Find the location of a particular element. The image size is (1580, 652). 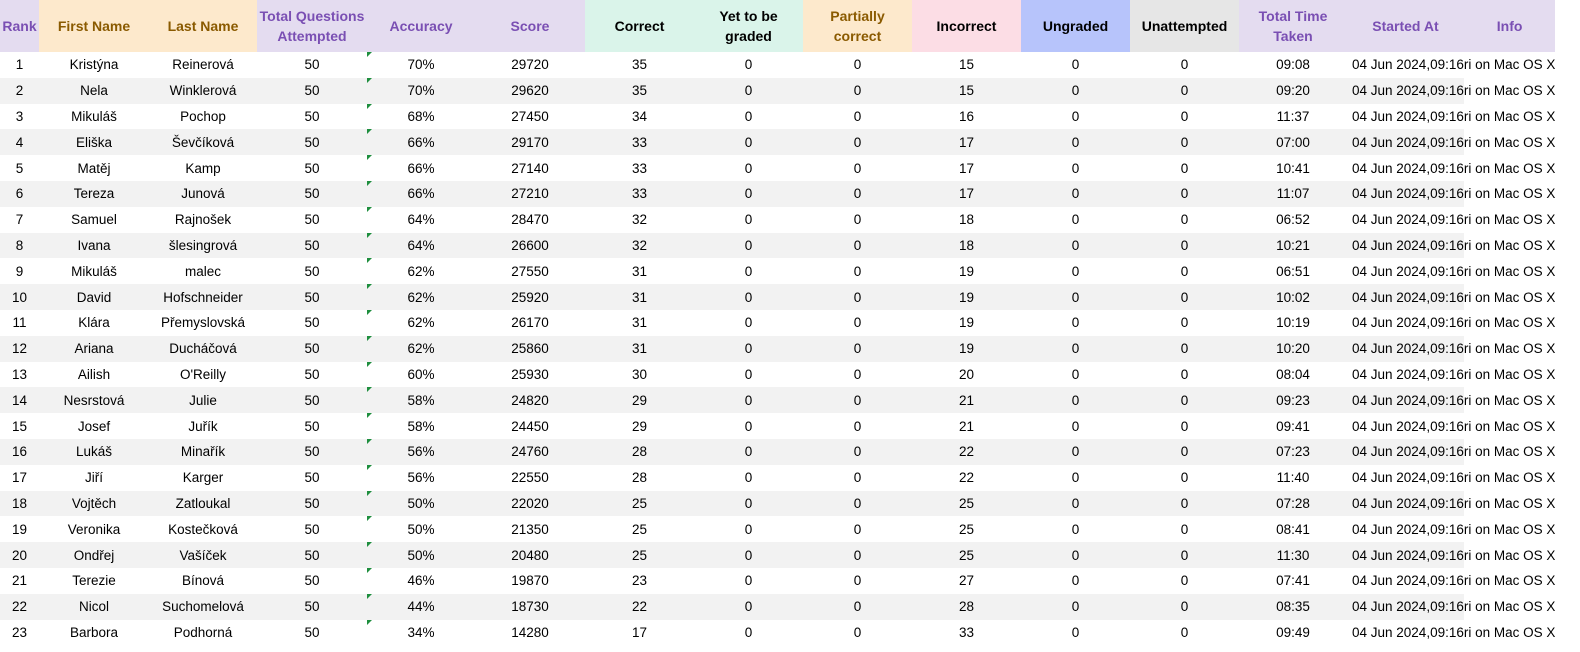

cell-total: 50 is located at coordinates (312, 322).